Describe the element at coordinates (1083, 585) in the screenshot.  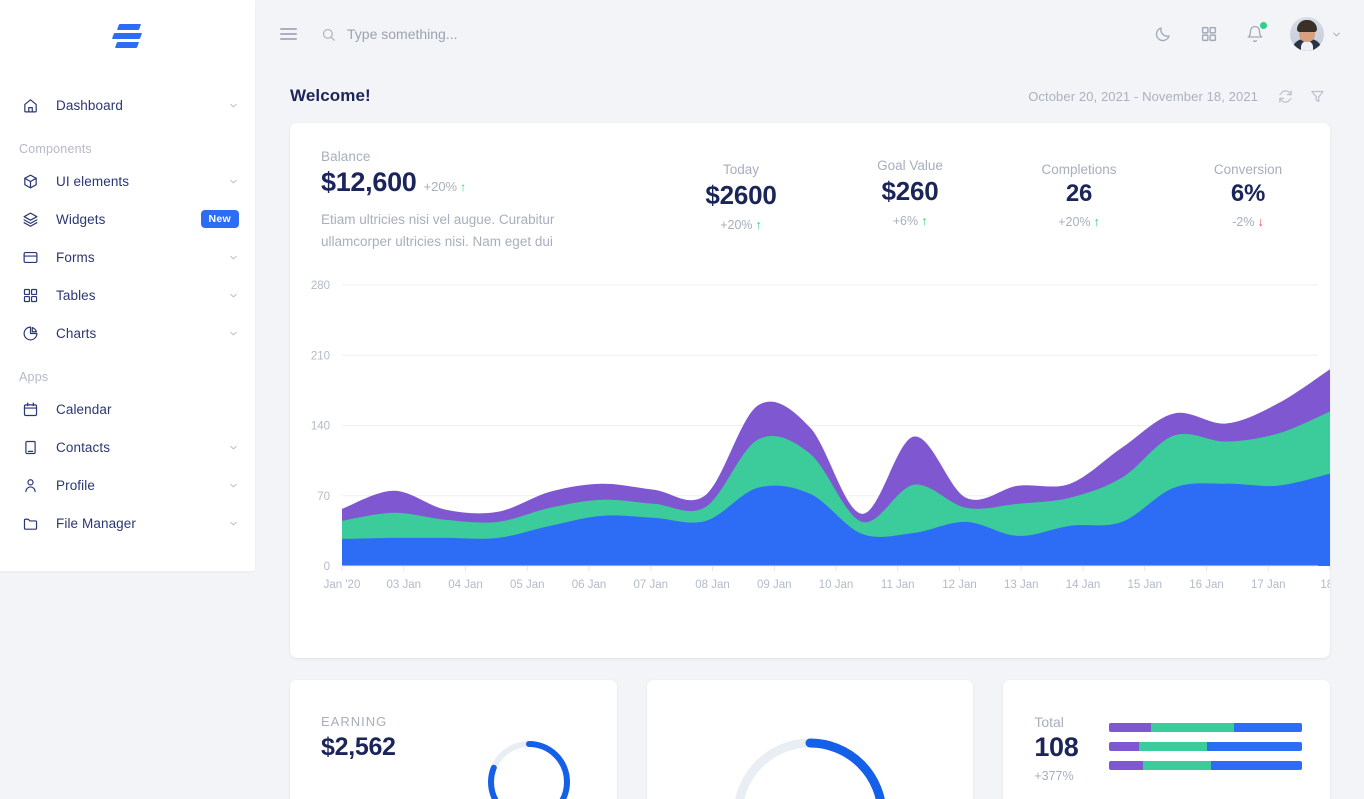
I see `x-axis-label: 14 Jan` at that location.